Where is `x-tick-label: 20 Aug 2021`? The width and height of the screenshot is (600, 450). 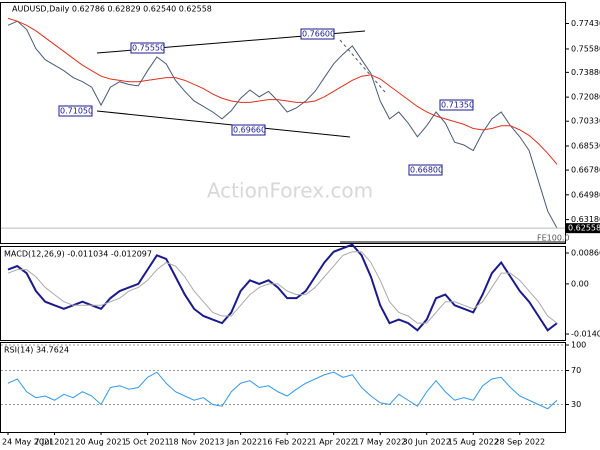
x-tick-label: 20 Aug 2021 is located at coordinates (100, 442).